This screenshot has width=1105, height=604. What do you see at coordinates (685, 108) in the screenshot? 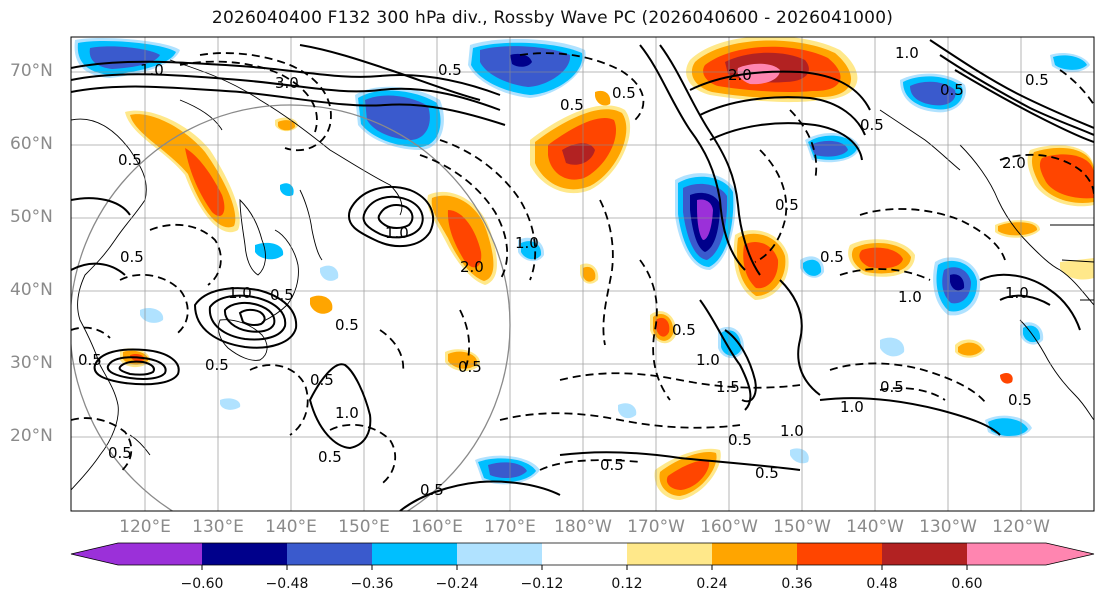
I see `divergence-very-strong-positive` at bounding box center [685, 108].